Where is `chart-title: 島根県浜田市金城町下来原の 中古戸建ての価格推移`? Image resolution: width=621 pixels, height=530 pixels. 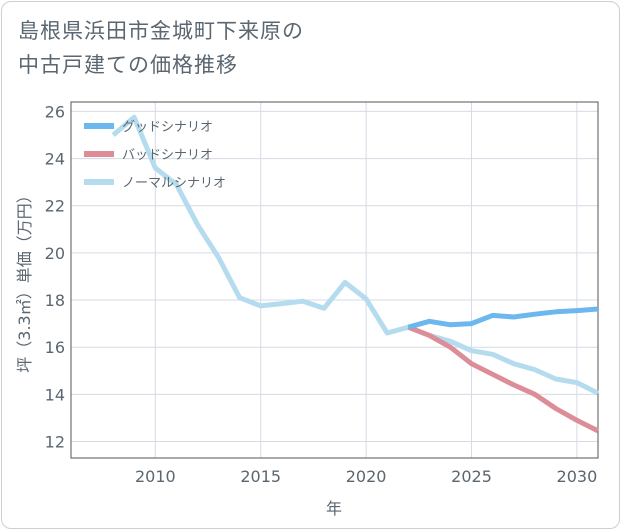
chart-title: 島根県浜田市金城町下来原の 中古戸建ての価格推移 is located at coordinates (161, 48).